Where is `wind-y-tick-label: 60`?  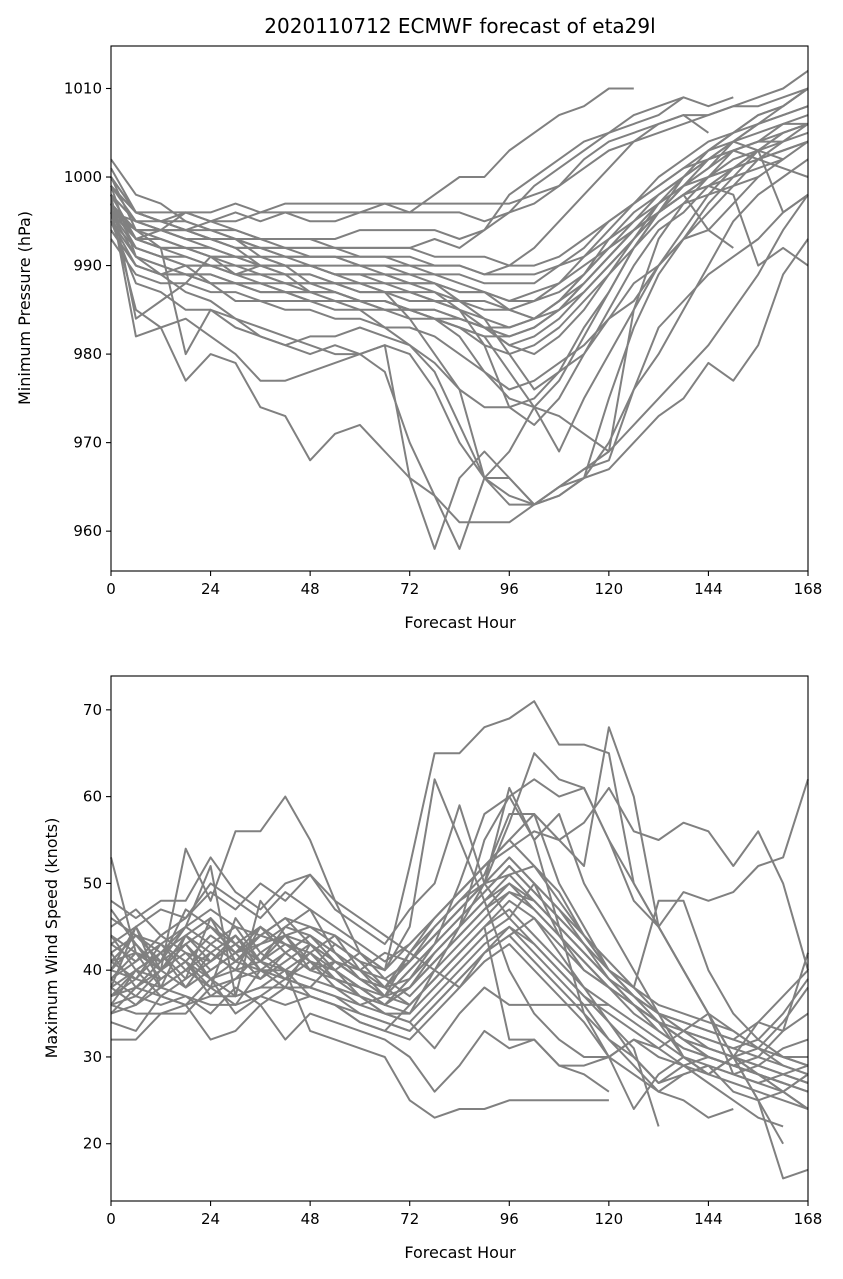
wind-y-tick-label: 60 is located at coordinates (92, 797).